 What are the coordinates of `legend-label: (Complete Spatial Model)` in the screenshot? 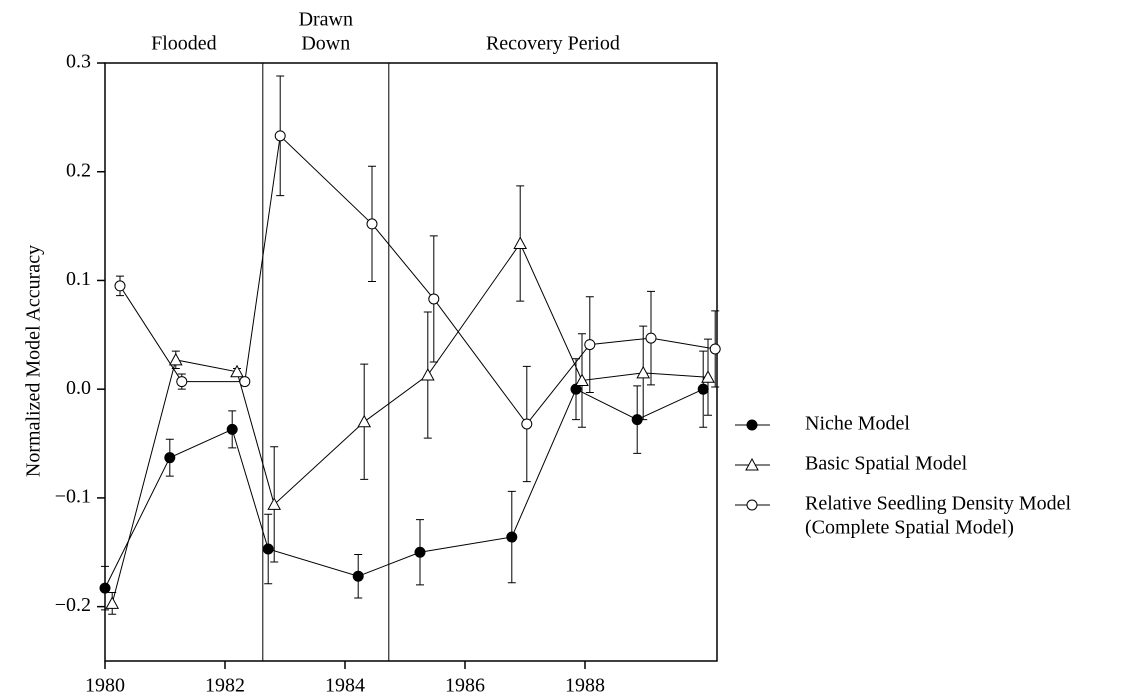 It's located at (909, 528).